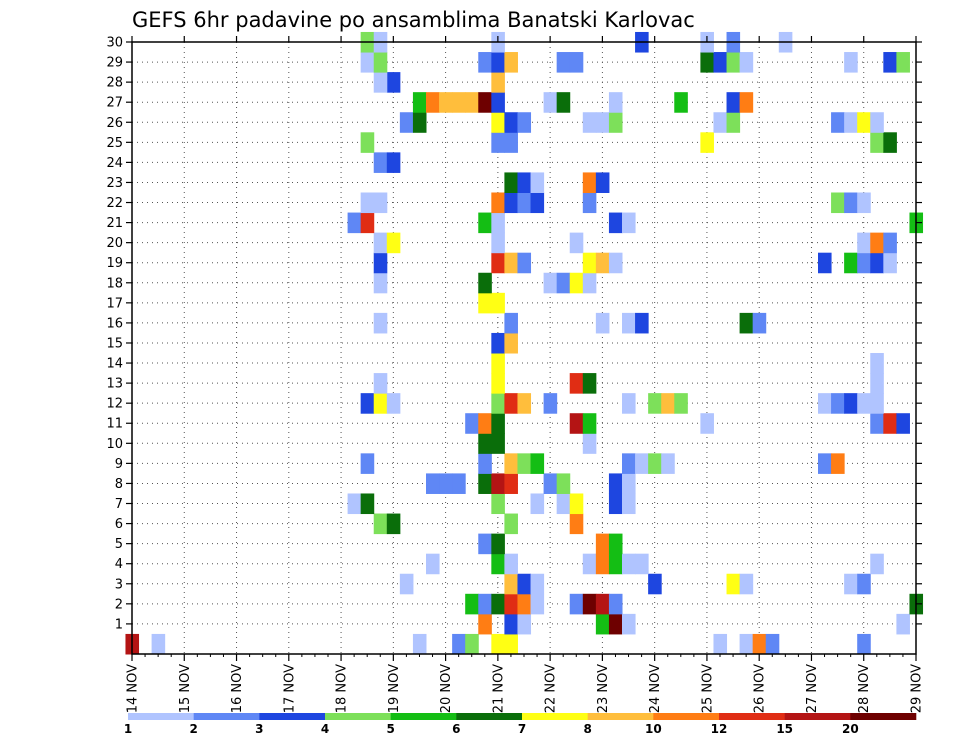 The image size is (960, 742). What do you see at coordinates (259, 729) in the screenshot?
I see `legend-label: 3` at bounding box center [259, 729].